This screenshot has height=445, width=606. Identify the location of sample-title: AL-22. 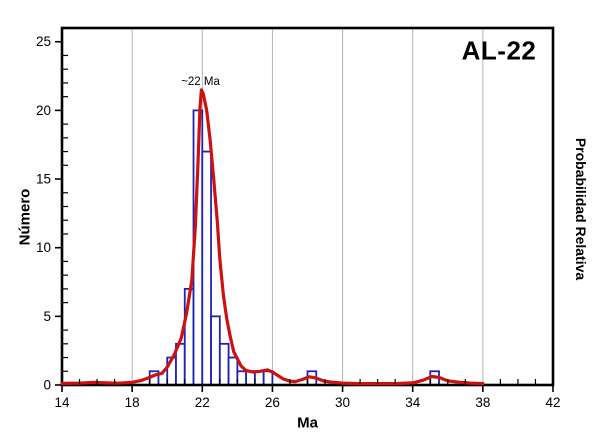
(499, 50).